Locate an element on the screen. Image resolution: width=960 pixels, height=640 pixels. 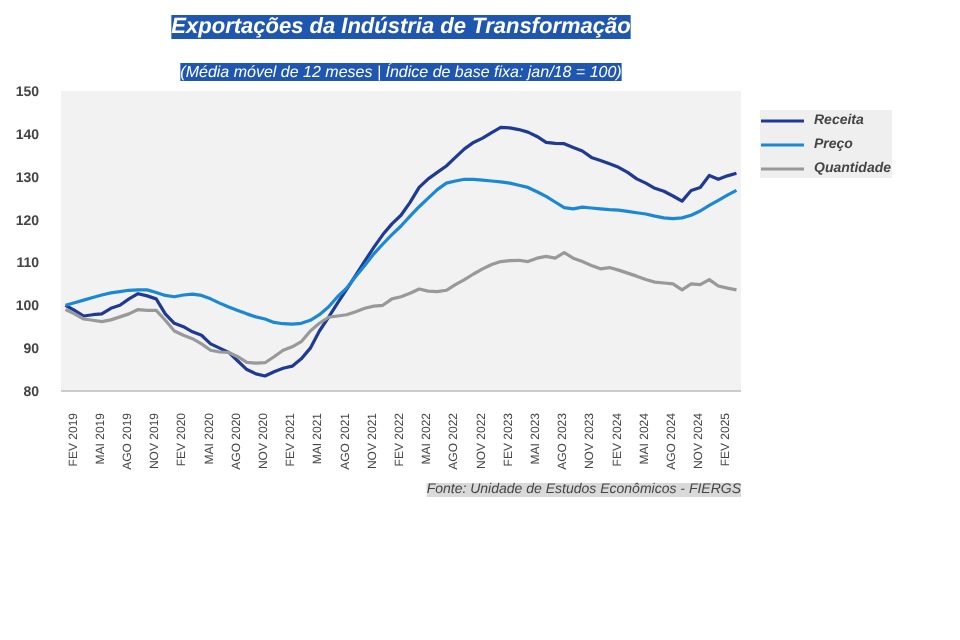
chart-subtitle: (Média móvel de 12 meses | Índice de base fixa: jan/18 = 100) is located at coordinates (401, 72).